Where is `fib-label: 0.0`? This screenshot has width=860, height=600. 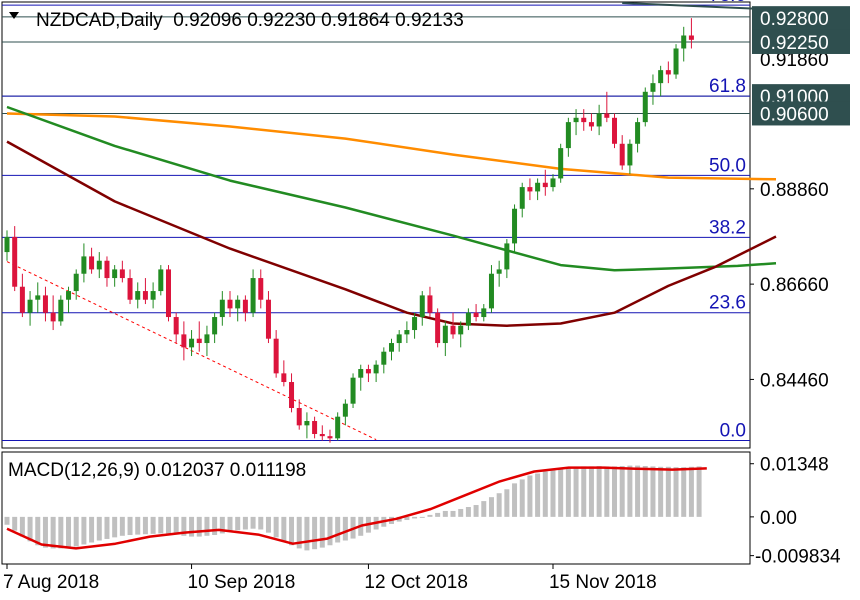
fib-label: 0.0 is located at coordinates (733, 431).